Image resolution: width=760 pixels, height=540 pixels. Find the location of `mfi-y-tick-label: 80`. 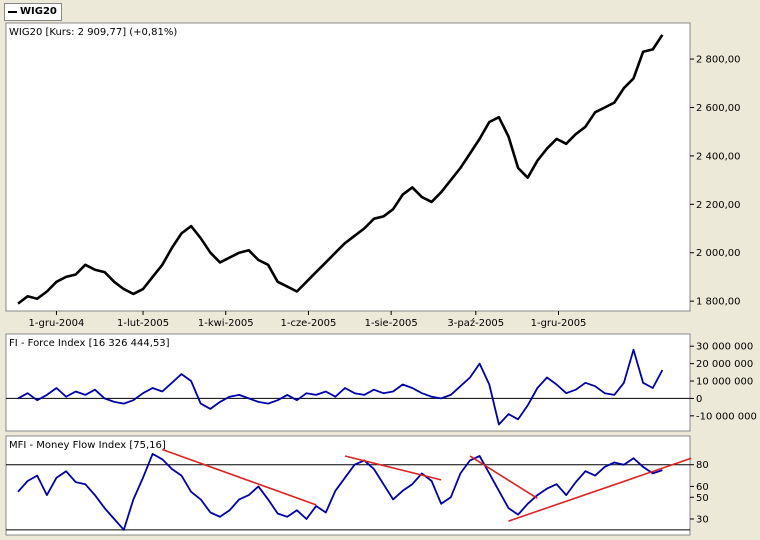

mfi-y-tick-label: 80 is located at coordinates (702, 465).